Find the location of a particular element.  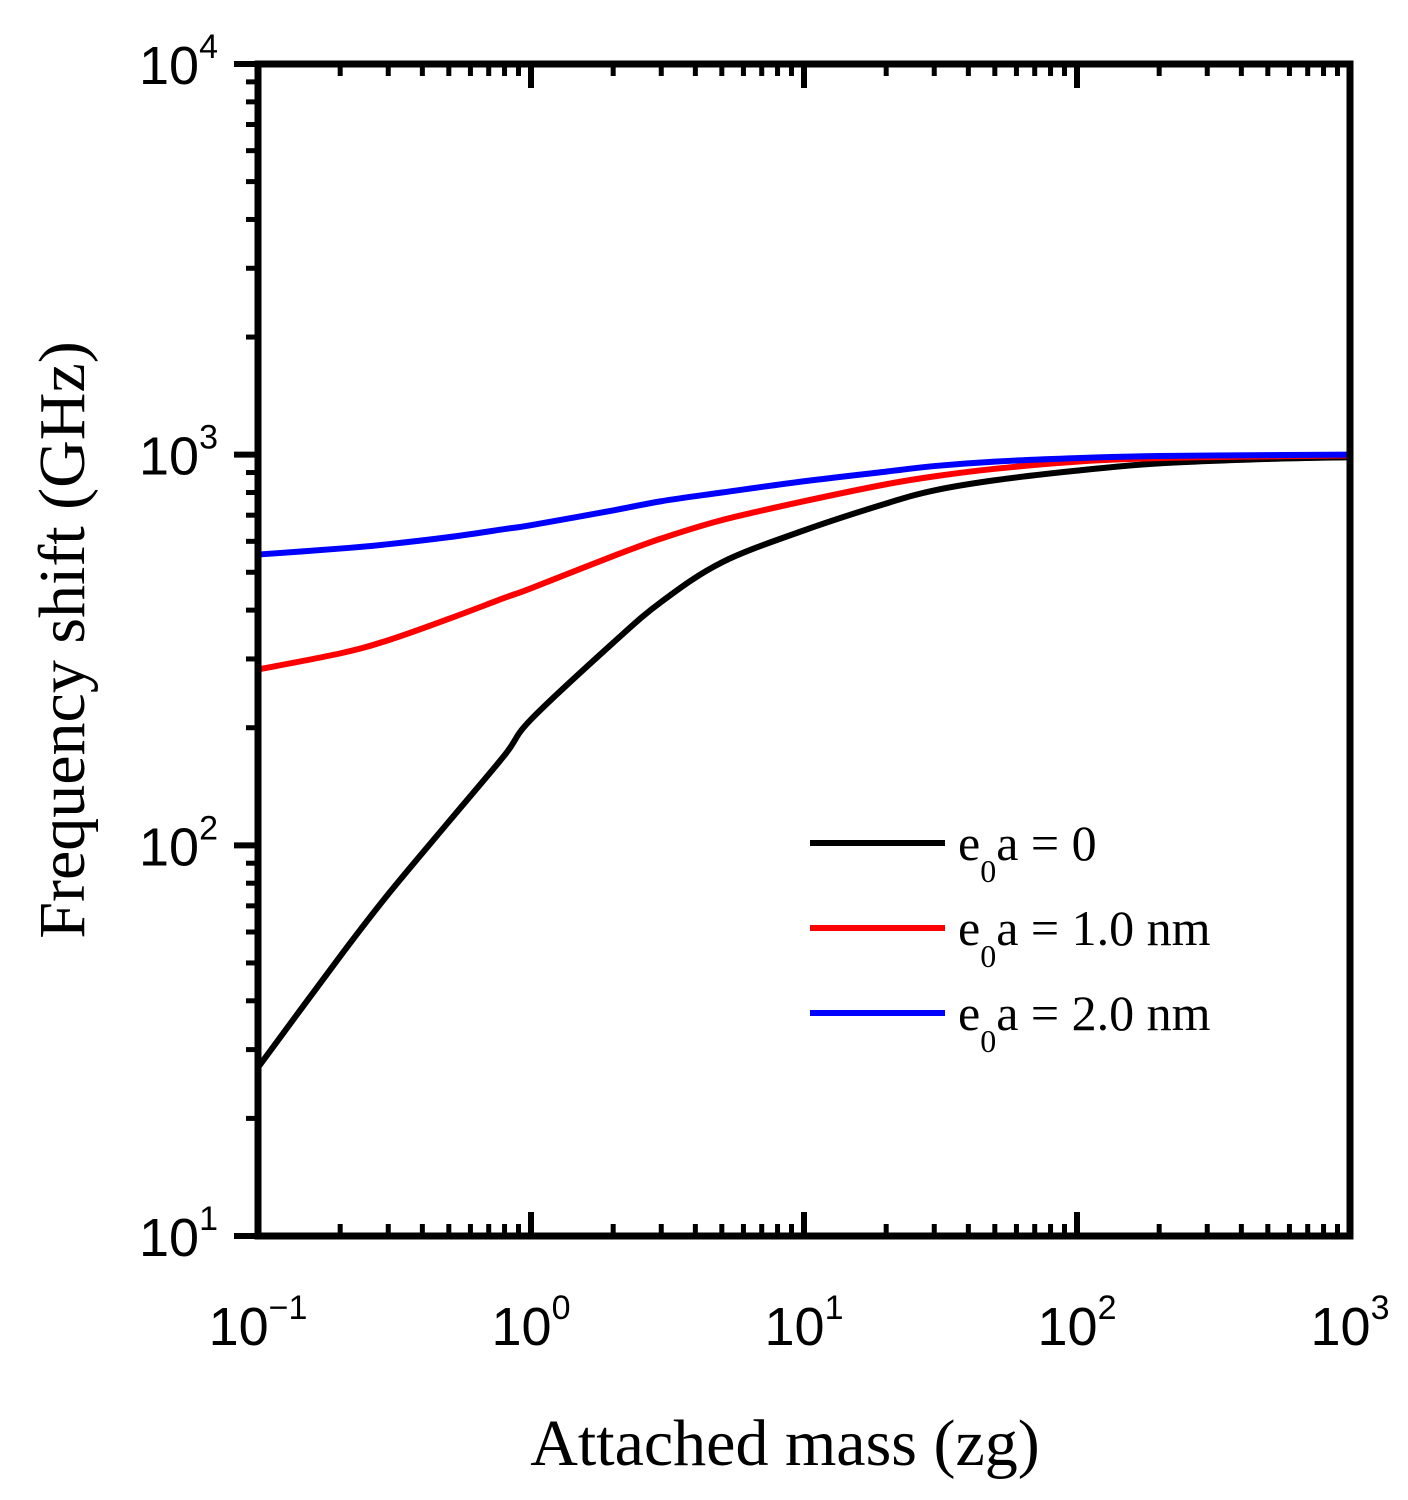

legend-label-1: e0a = 1.0 nm is located at coordinates (1084, 937).